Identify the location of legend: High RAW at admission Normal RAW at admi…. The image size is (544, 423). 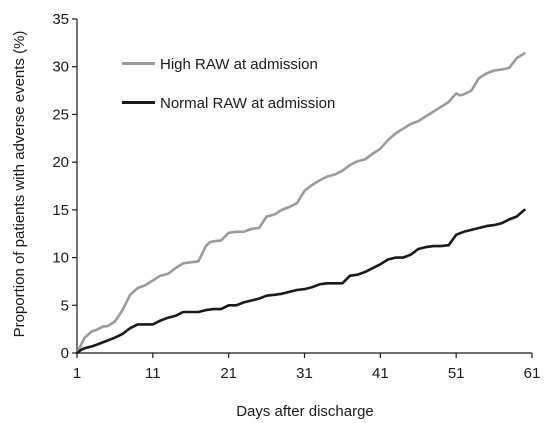
(228, 84).